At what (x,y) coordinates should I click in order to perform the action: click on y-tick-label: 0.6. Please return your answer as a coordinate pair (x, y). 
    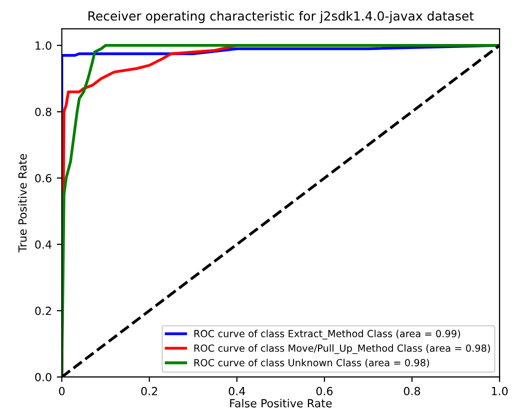
    Looking at the image, I should click on (43, 178).